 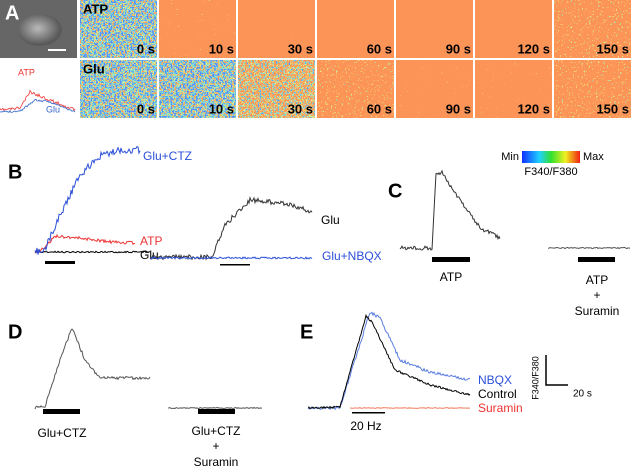 What do you see at coordinates (12, 13) in the screenshot?
I see `panel-label: A` at bounding box center [12, 13].